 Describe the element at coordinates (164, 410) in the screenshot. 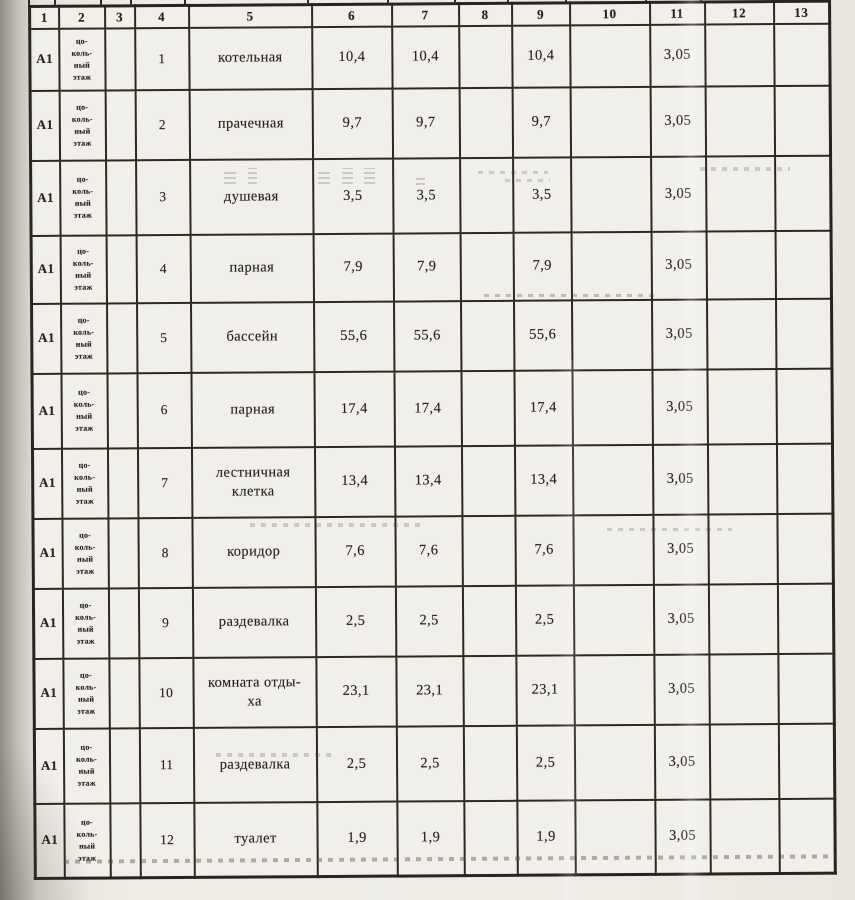

I see `cell-r6-c4: 6` at that location.